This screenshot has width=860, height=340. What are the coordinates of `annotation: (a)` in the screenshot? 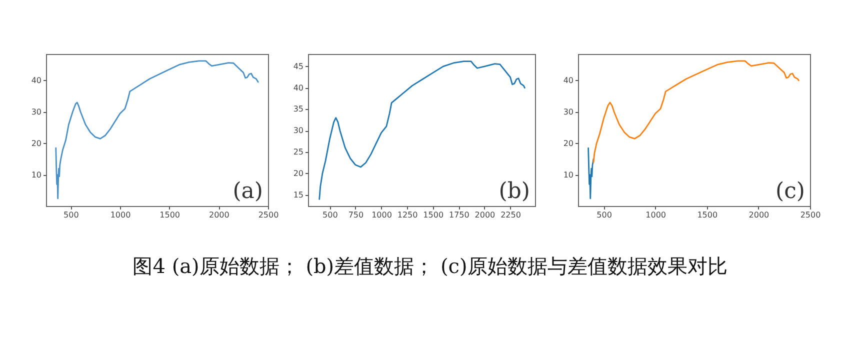 It's located at (247, 191).